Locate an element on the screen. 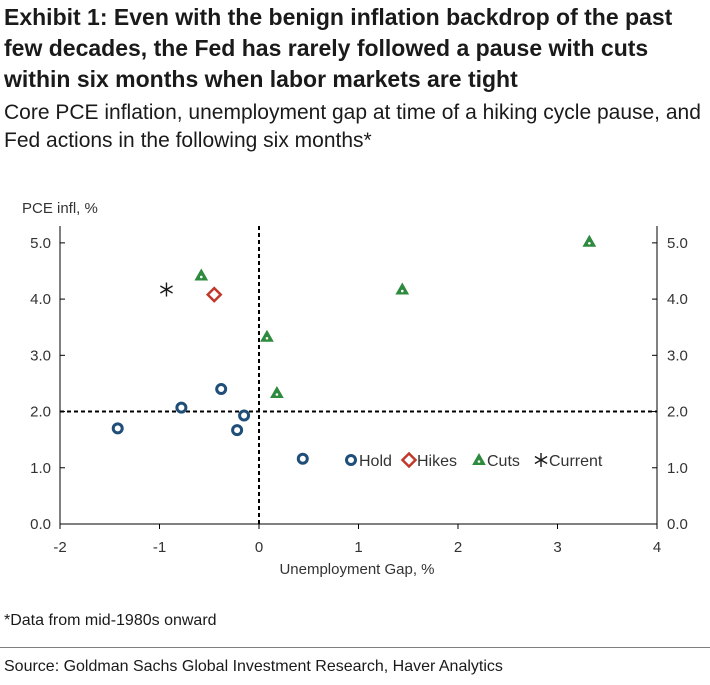 The image size is (710, 685). footnote: *Data from mid-1980s onward is located at coordinates (110, 620).